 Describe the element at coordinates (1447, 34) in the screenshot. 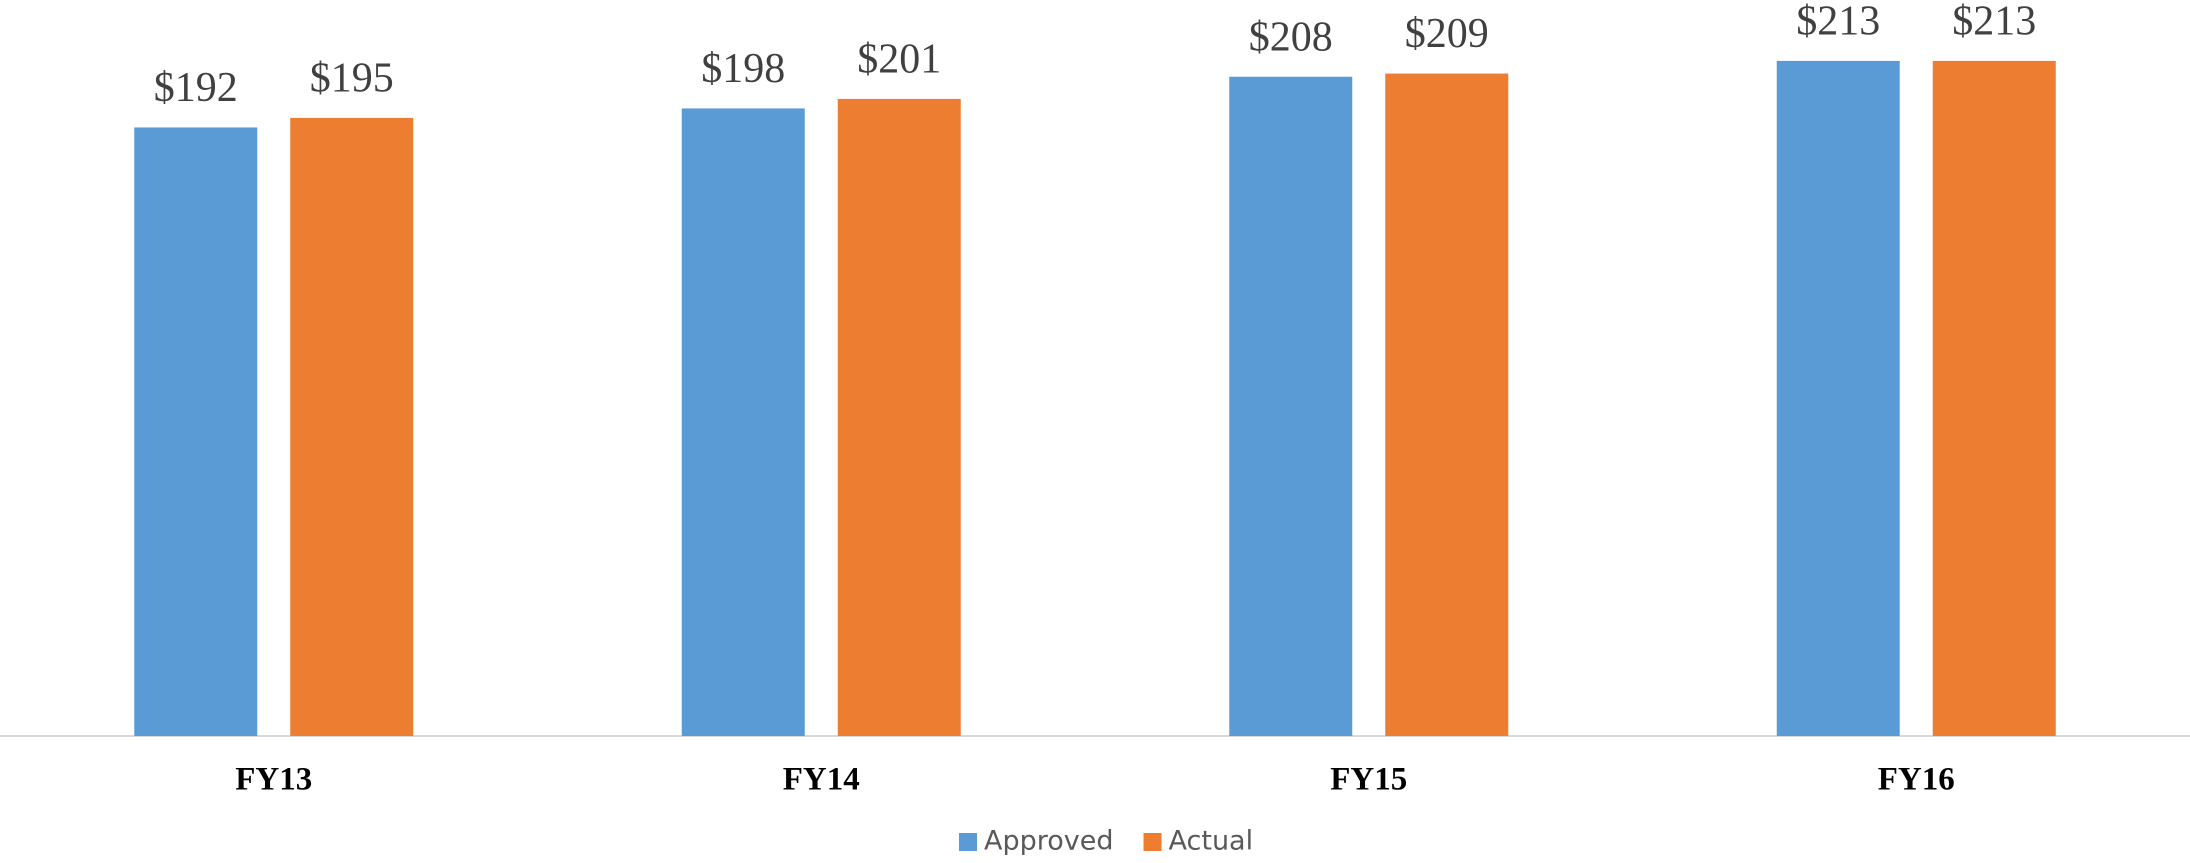

I see `data-label: $209` at that location.